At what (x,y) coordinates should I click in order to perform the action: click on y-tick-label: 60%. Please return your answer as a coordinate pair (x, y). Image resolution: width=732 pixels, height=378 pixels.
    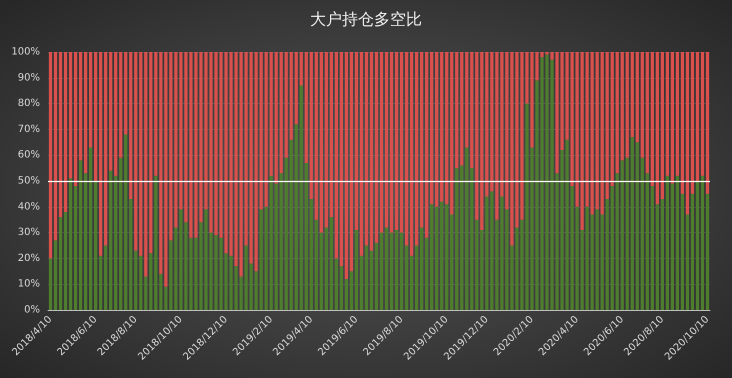
    Looking at the image, I should click on (29, 155).